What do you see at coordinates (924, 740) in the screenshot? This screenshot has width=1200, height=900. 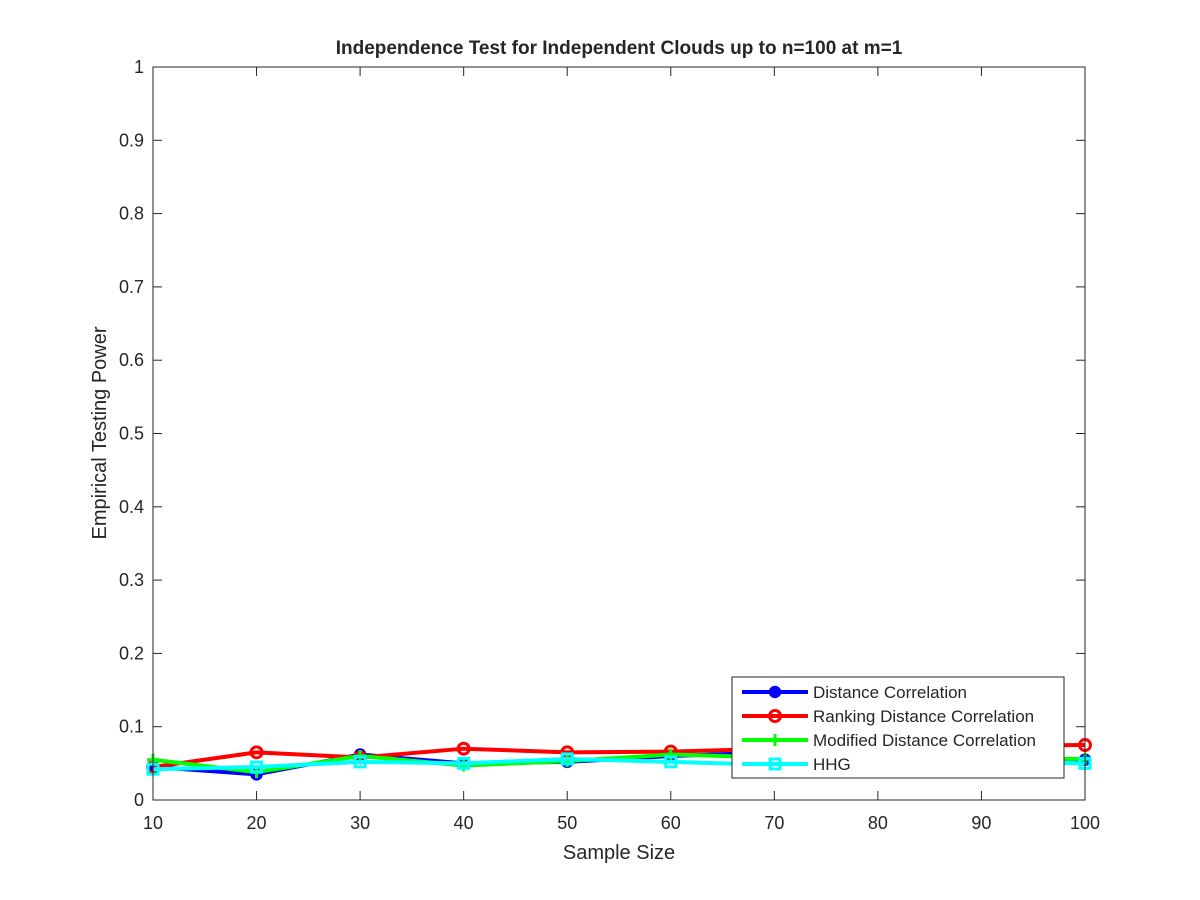 I see `legend-label: Modified Distance Correlation` at bounding box center [924, 740].